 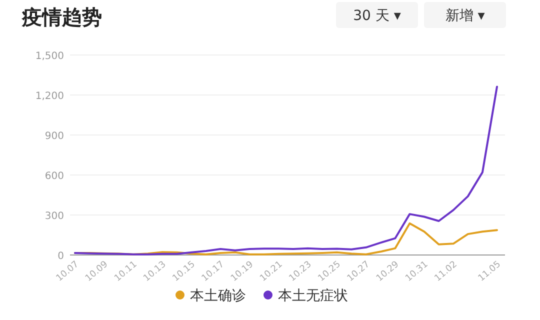 What do you see at coordinates (49, 56) in the screenshot?
I see `y-tick-label: 1,500` at bounding box center [49, 56].